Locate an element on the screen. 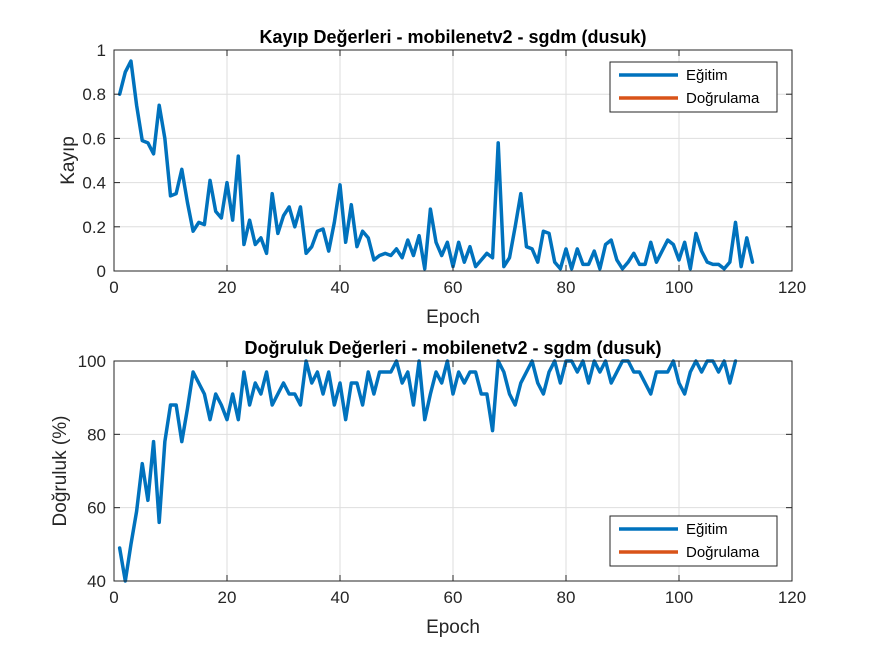 The height and width of the screenshot is (656, 875). y-tick-label: 100 is located at coordinates (92, 361).